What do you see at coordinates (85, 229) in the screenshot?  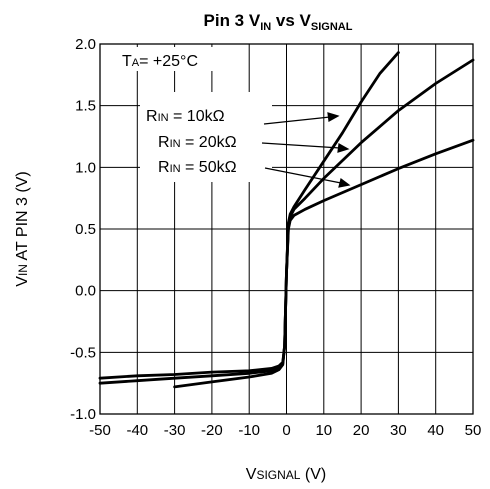 I see `y-tick-label: 0.5` at bounding box center [85, 229].